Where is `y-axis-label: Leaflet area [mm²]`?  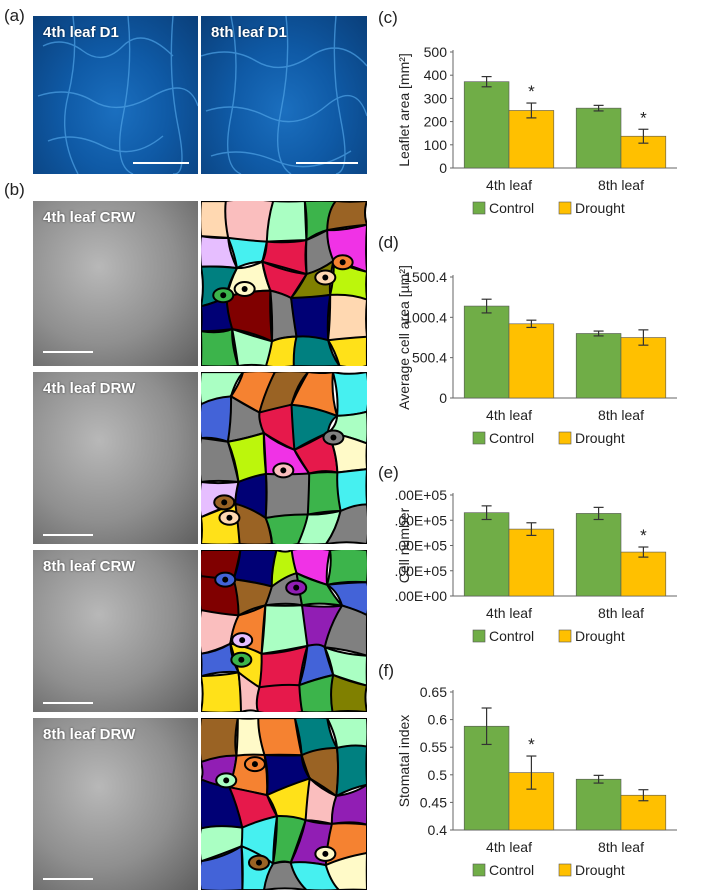
y-axis-label: Leaflet area [mm²] is located at coordinates (404, 110).